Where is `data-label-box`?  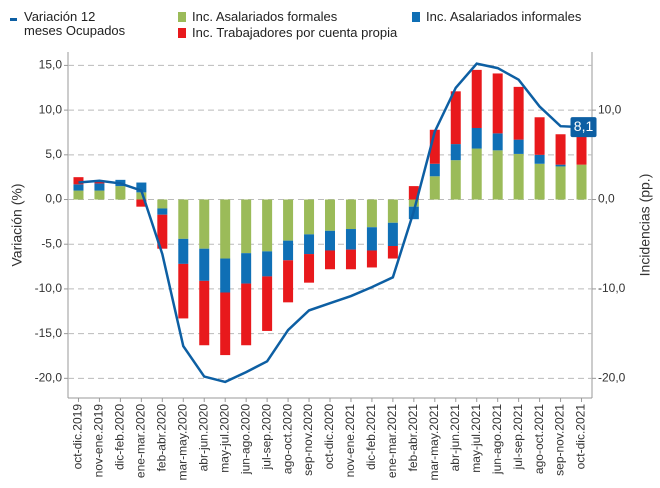 data-label-box is located at coordinates (583, 127).